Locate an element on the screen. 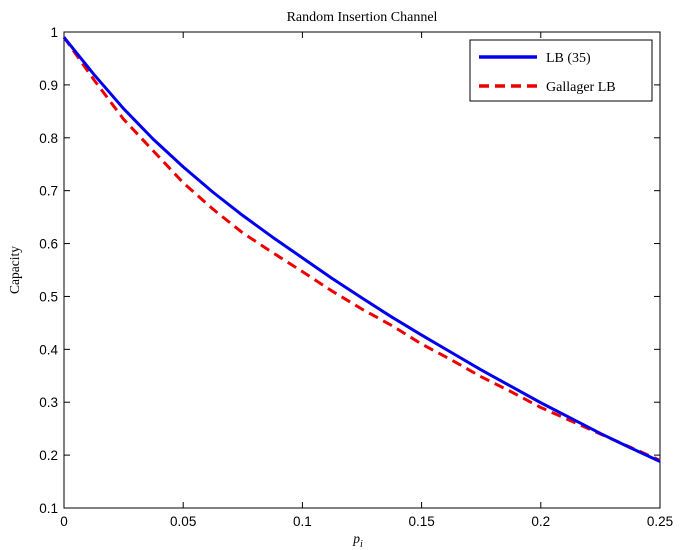  y-tick-label: 0.7 is located at coordinates (48, 191).